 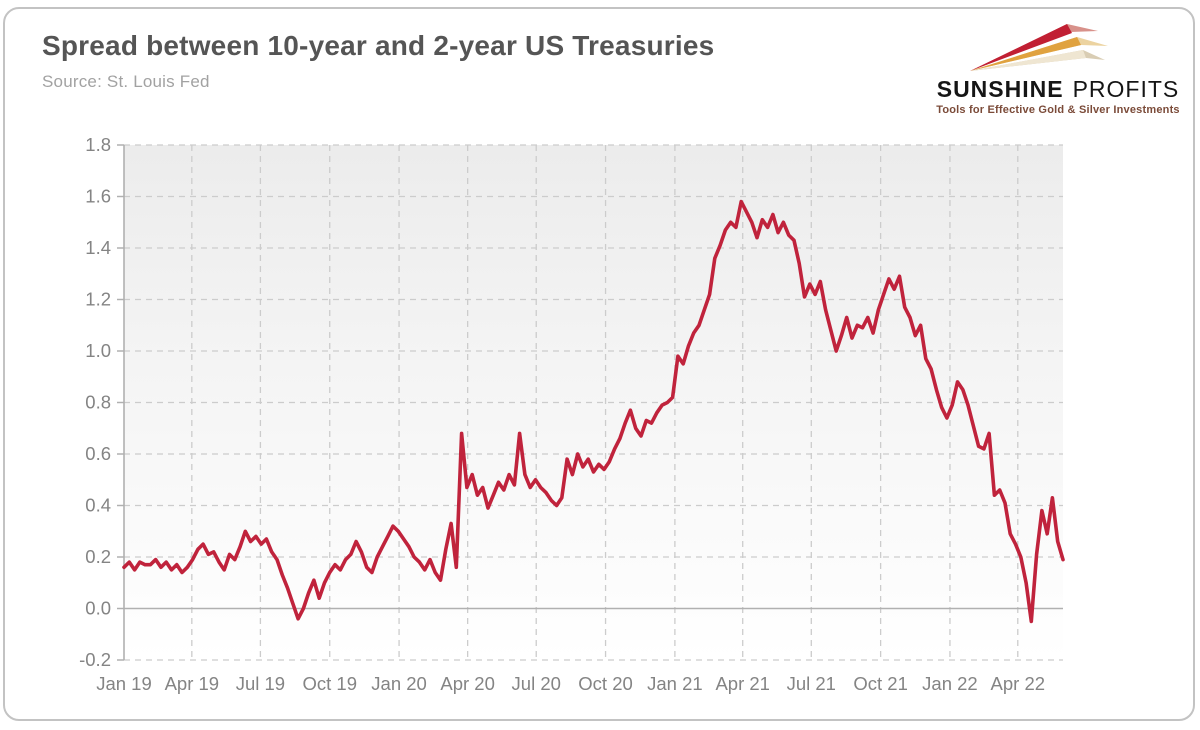 What do you see at coordinates (98, 608) in the screenshot?
I see `y-tick-label: 0.0` at bounding box center [98, 608].